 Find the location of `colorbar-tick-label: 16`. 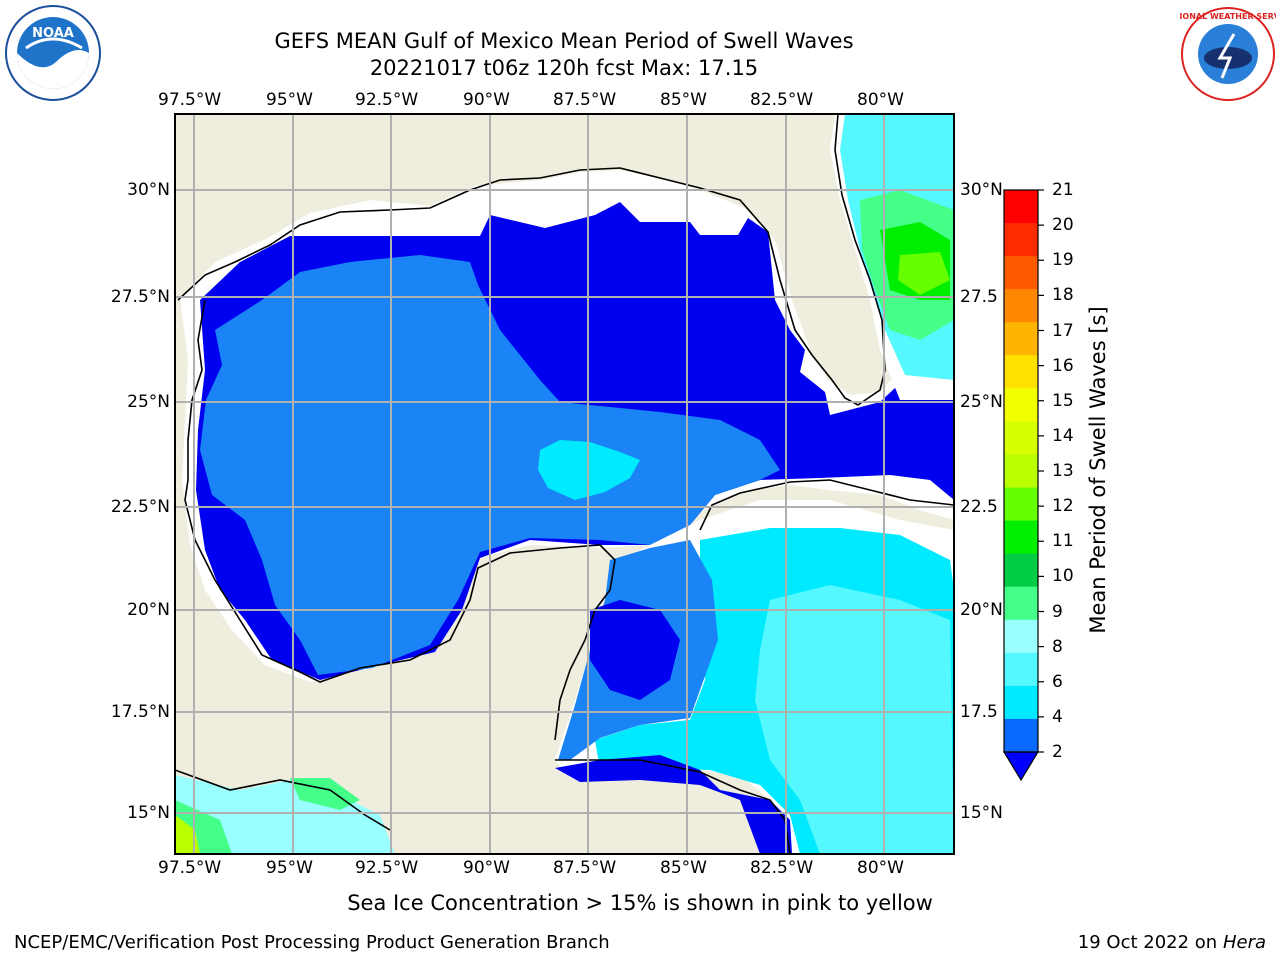

colorbar-tick-label: 16 is located at coordinates (1063, 365).